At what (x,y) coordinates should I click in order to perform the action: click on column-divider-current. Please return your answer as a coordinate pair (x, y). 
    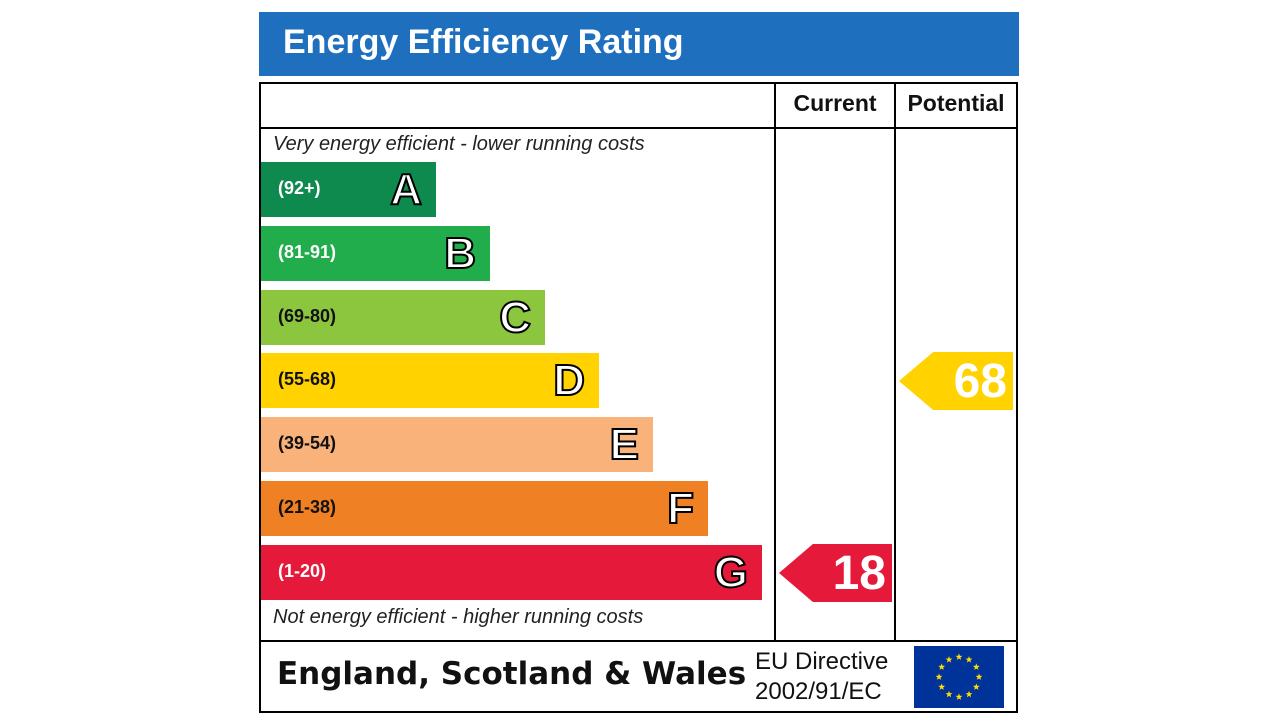
    Looking at the image, I should click on (775, 362).